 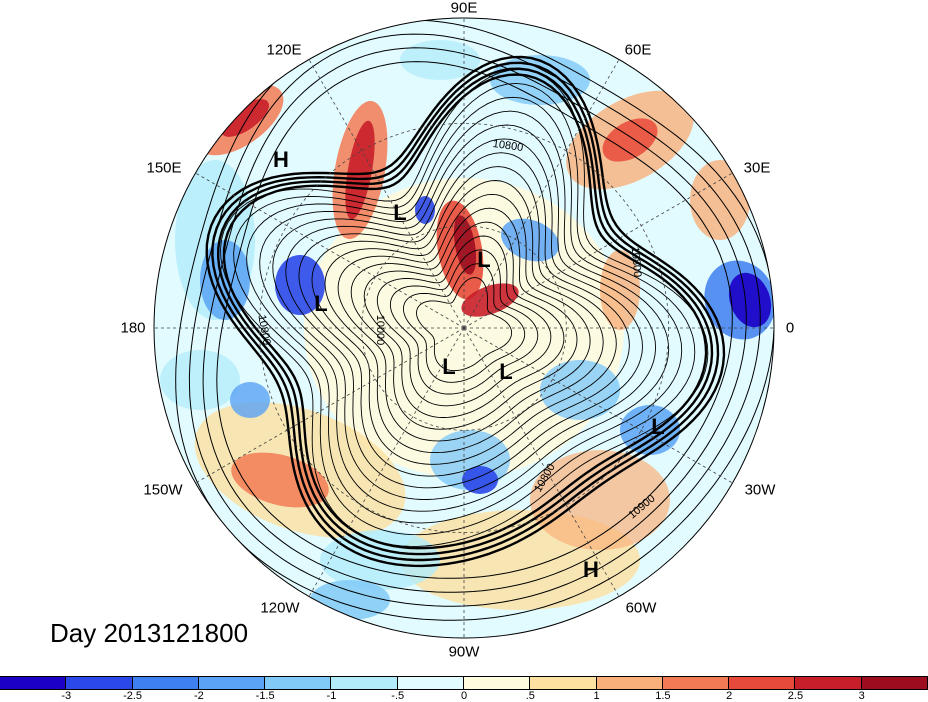 What do you see at coordinates (284, 50) in the screenshot?
I see `lon-label-120e: 120E` at bounding box center [284, 50].